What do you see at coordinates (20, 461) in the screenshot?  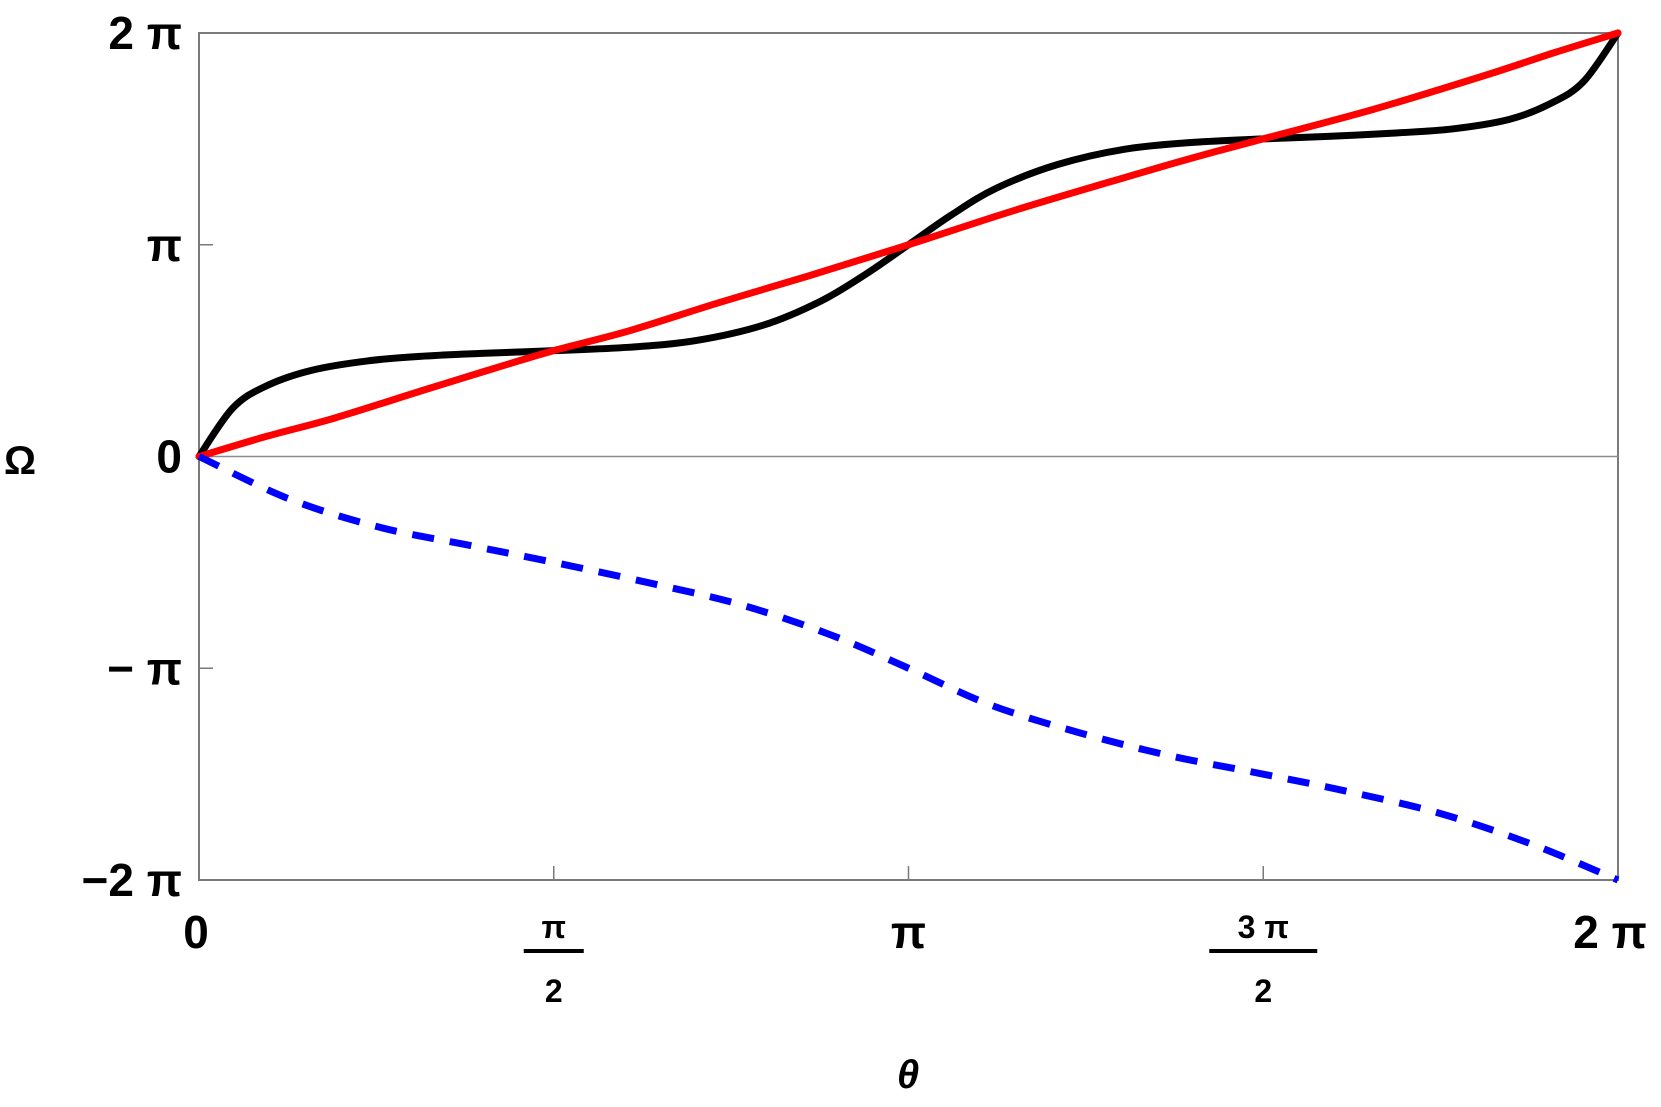 I see `y-axis-title: Ω` at bounding box center [20, 461].